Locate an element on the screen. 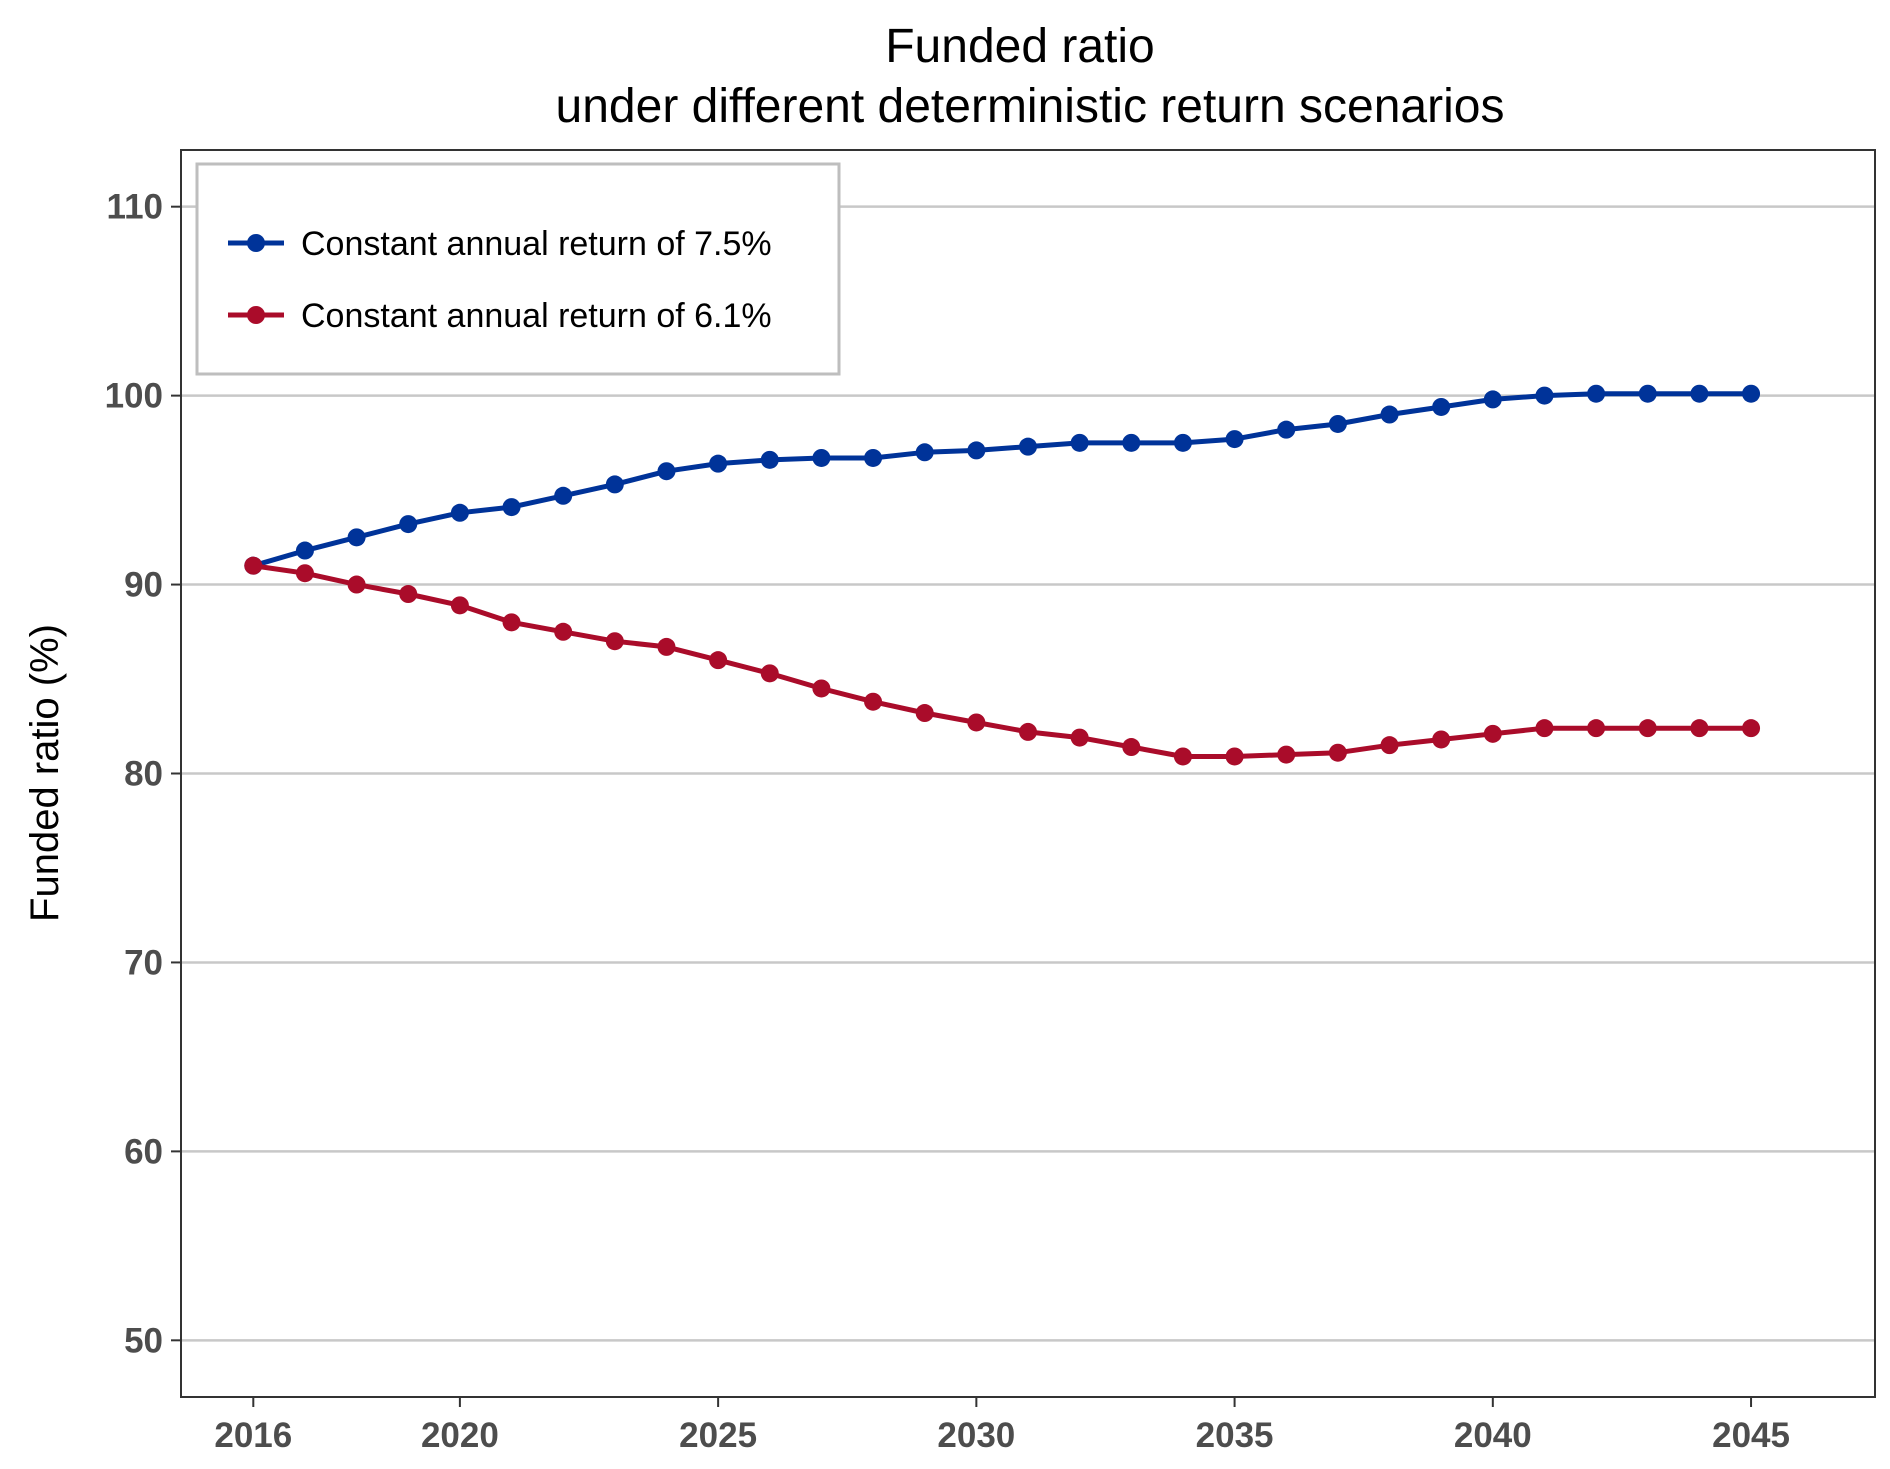 The image size is (1890, 1469). data-point-s1-2042 is located at coordinates (1596, 728).